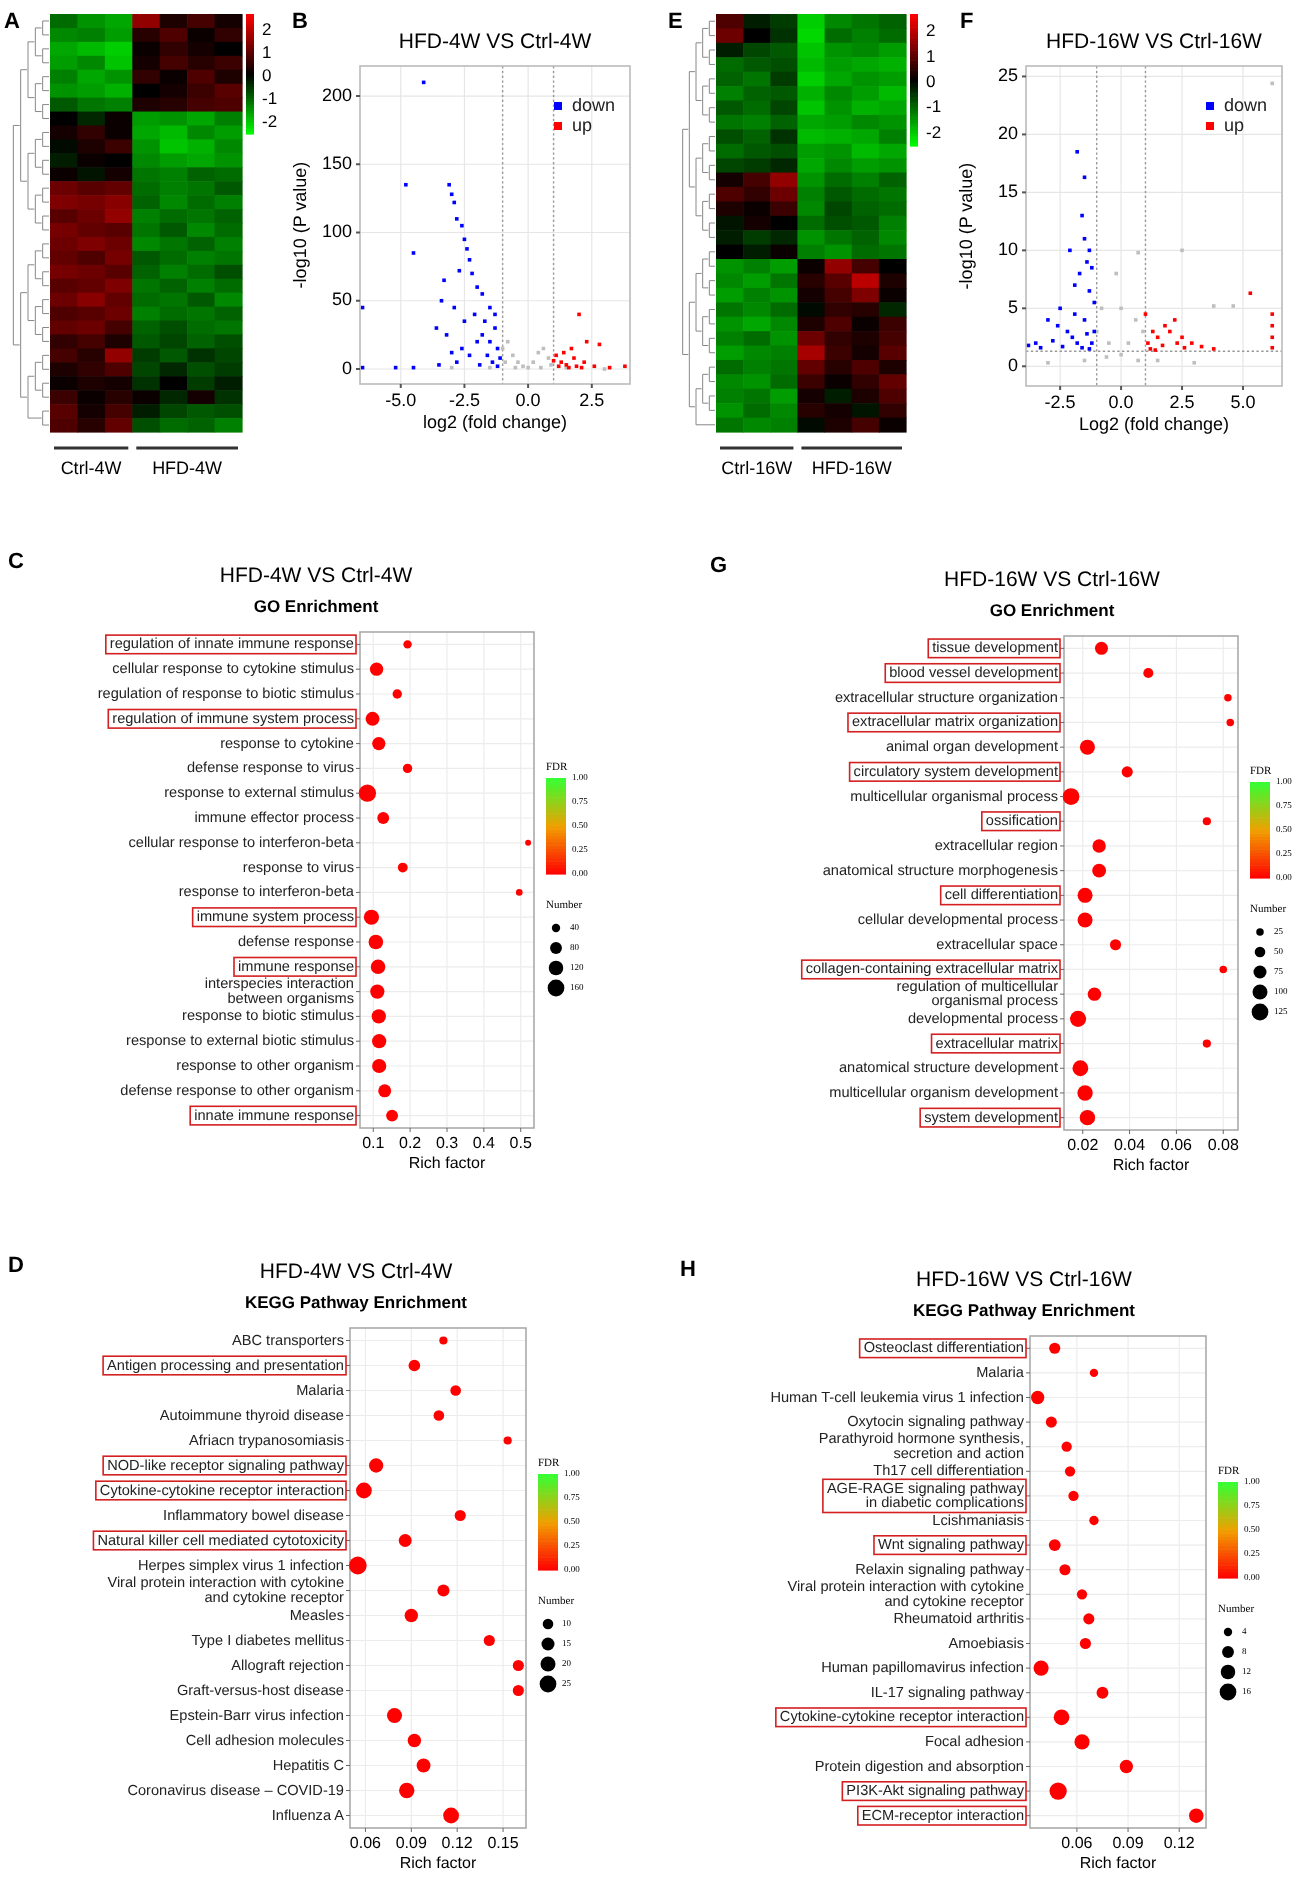 This screenshot has width=1294, height=1878. Describe the element at coordinates (719, 566) in the screenshot. I see `text: G` at that location.